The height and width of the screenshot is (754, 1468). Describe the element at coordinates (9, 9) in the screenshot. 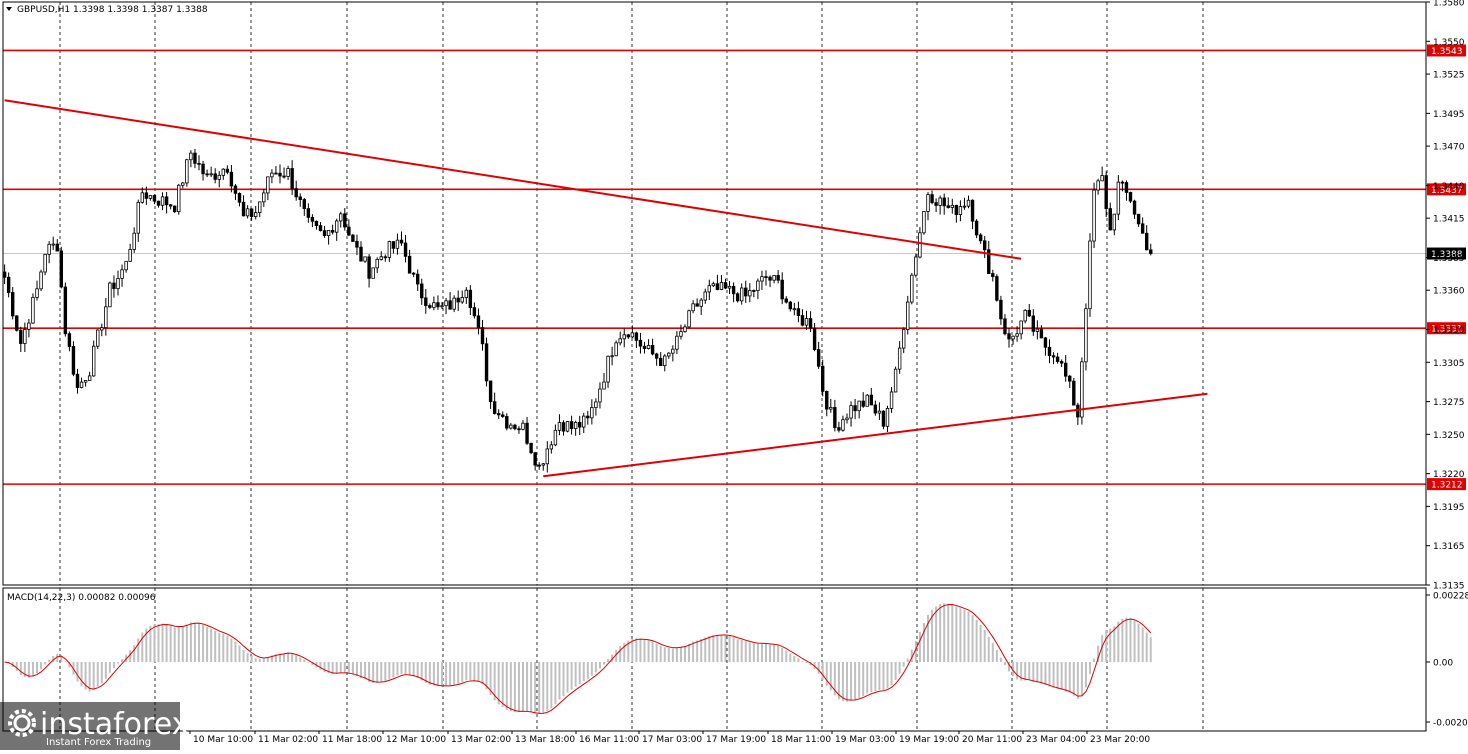

I see `collapse-arrow-icon` at that location.